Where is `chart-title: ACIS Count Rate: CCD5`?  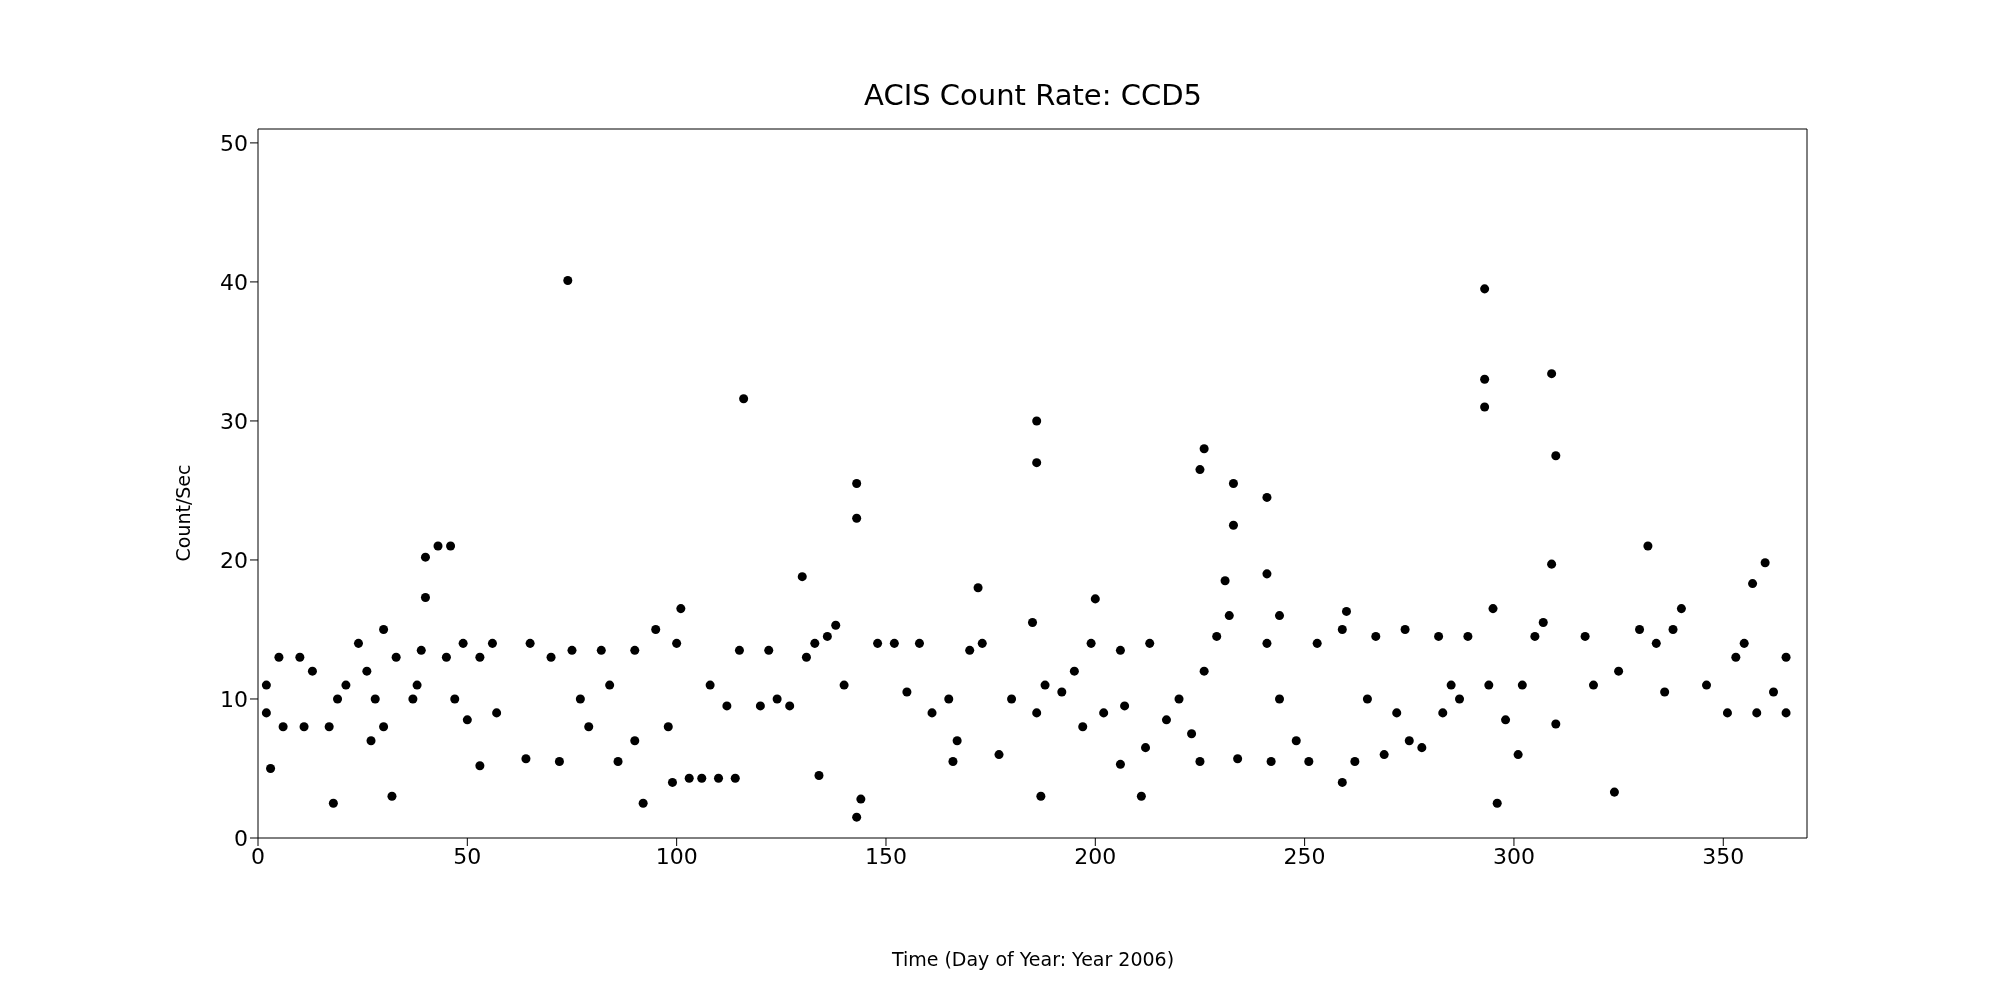 chart-title: ACIS Count Rate: CCD5 is located at coordinates (1033, 95).